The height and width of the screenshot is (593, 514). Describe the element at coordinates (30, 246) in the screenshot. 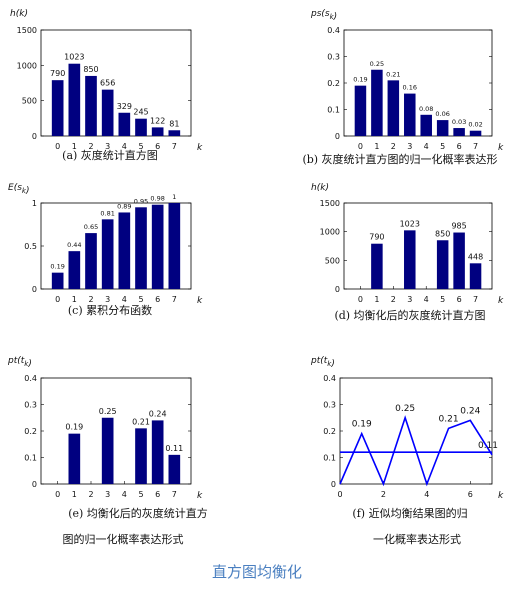

I see `y-tick-label: 0.5` at that location.